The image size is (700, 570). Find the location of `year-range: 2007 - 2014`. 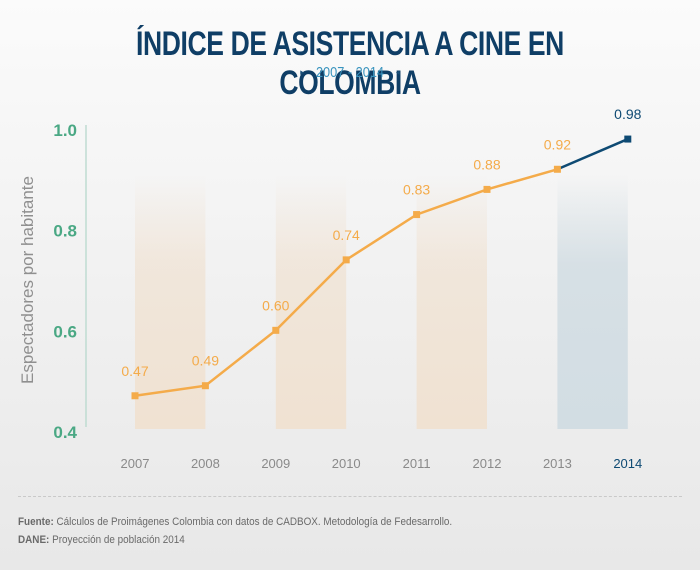

year-range: 2007 - 2014 is located at coordinates (350, 72).